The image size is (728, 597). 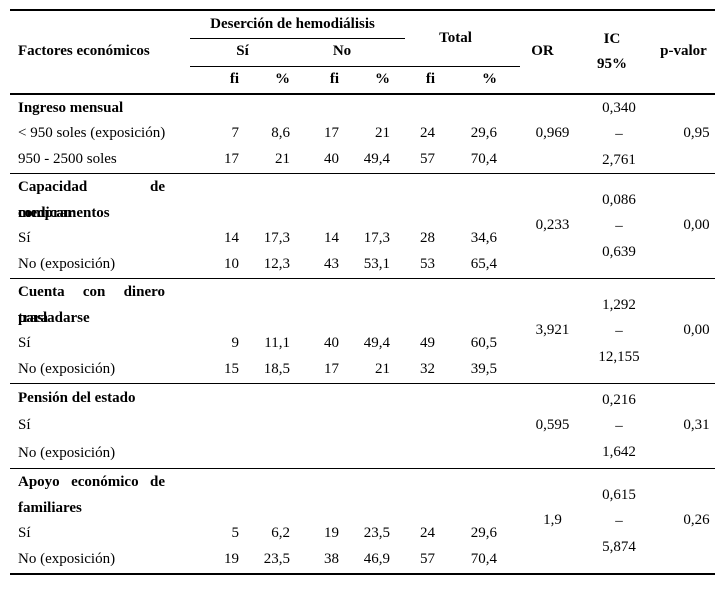 I want to click on cell-si-pct: 18,5, so click(x=276, y=369).